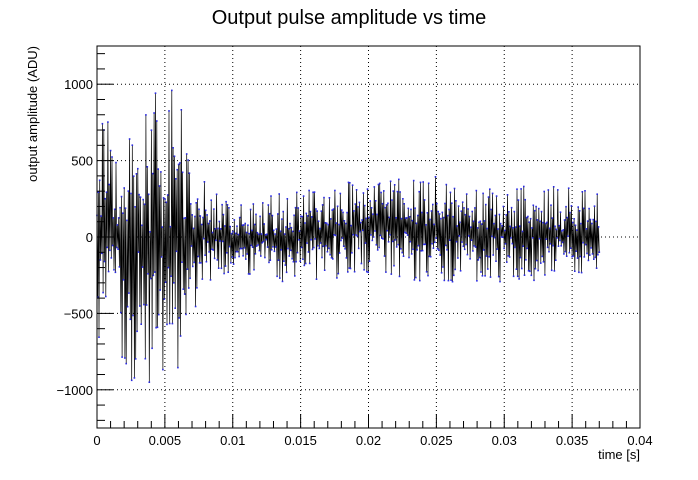 This screenshot has width=698, height=480. I want to click on chart-title: Output pulse amplitude vs time, so click(349, 18).